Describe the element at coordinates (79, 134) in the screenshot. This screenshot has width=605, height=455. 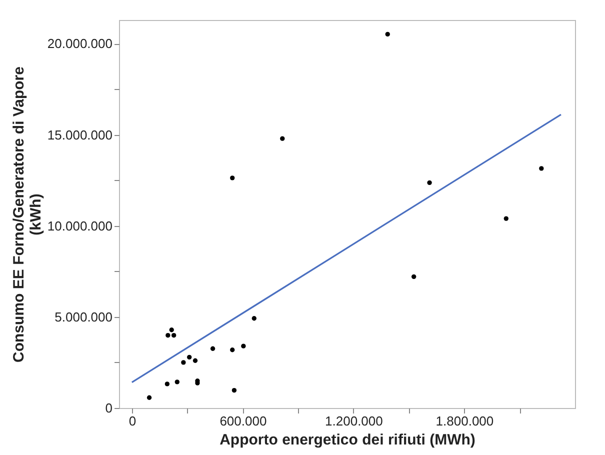
I see `y-tick-label: 15.000.000` at that location.